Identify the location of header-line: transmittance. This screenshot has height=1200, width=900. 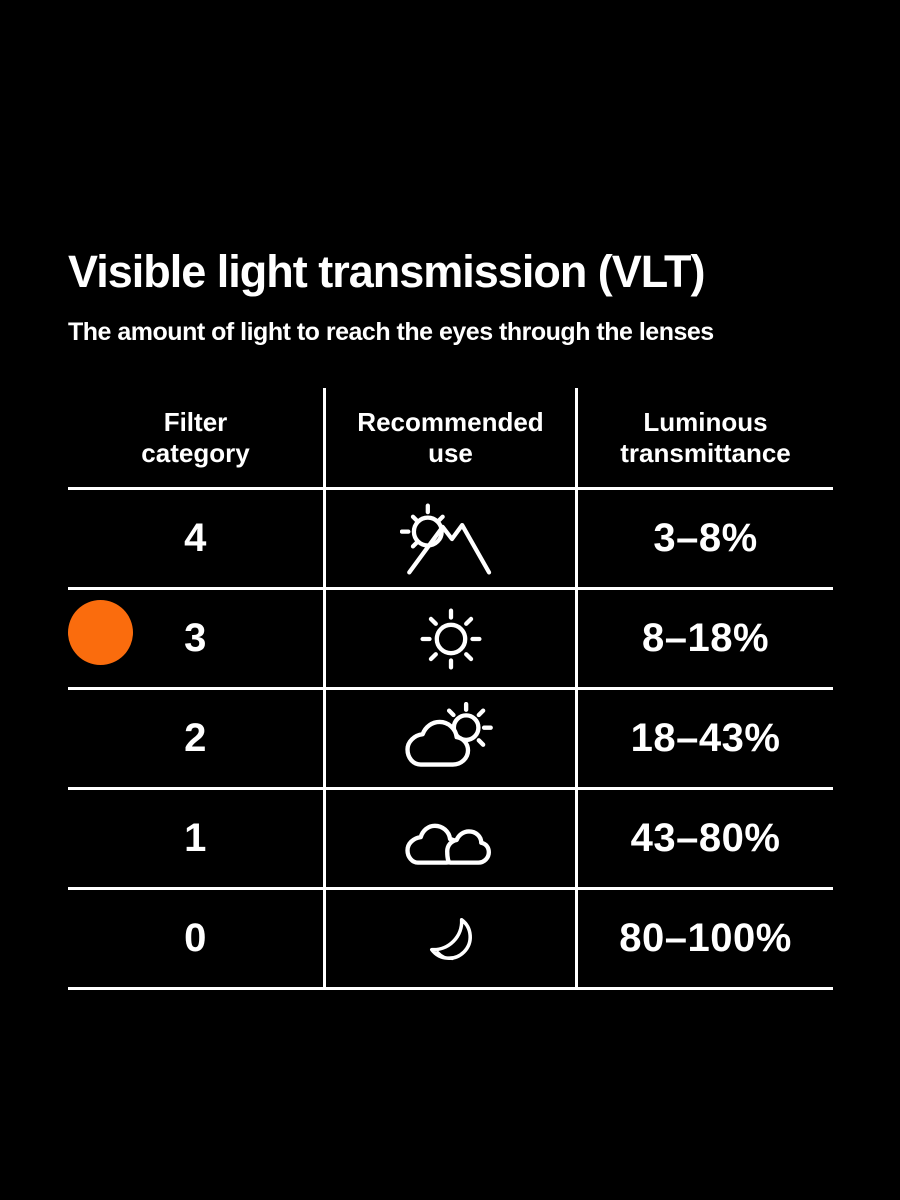
(705, 452).